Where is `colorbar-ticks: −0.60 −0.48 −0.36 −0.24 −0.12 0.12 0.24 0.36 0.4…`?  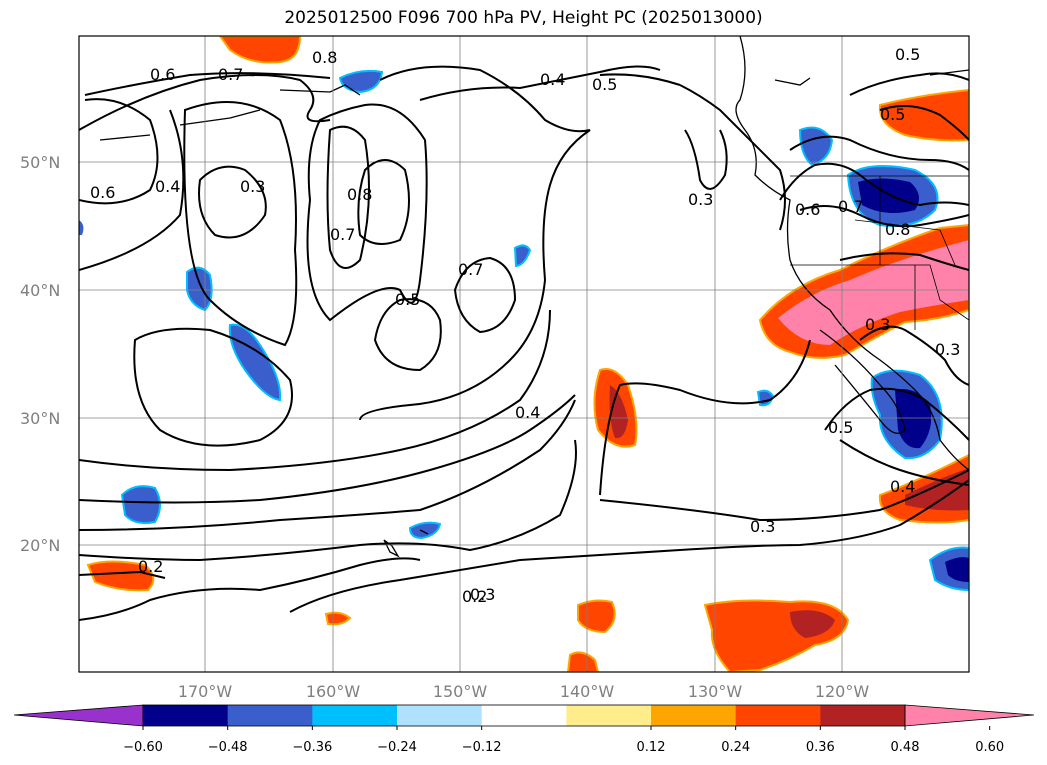 colorbar-ticks: −0.60 −0.48 −0.36 −0.24 −0.12 0.12 0.24 0.36 0.4… is located at coordinates (563, 740).